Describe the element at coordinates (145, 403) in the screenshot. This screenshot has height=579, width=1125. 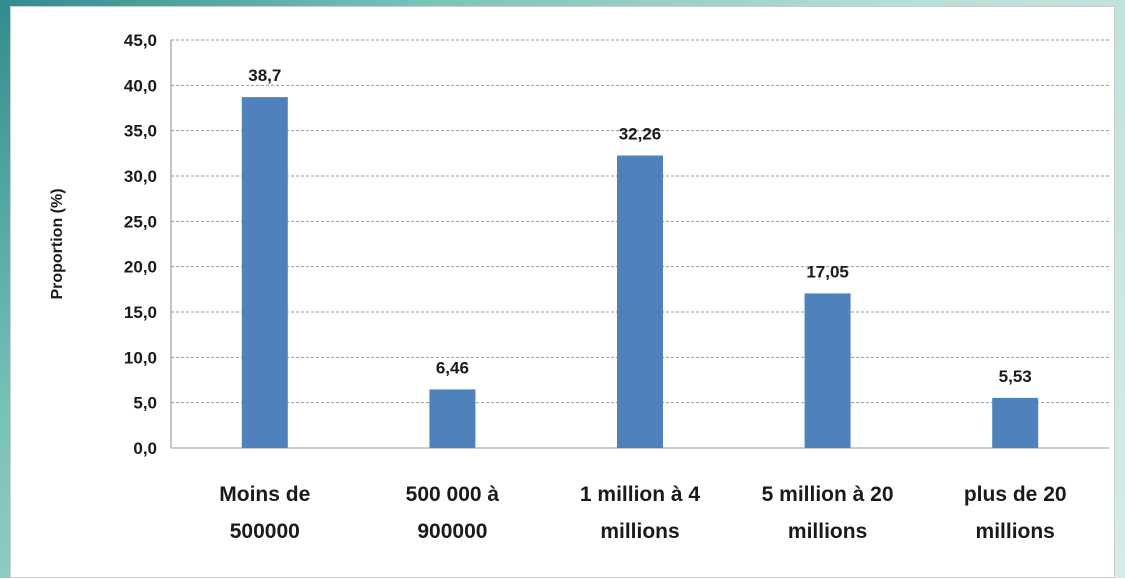
I see `y-tick-label: 5,0` at that location.